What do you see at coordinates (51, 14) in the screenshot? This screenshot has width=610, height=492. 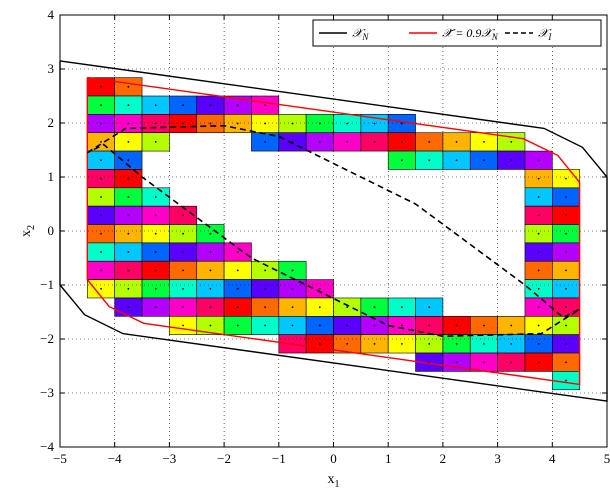 I see `y-tick-label: 4` at bounding box center [51, 14].